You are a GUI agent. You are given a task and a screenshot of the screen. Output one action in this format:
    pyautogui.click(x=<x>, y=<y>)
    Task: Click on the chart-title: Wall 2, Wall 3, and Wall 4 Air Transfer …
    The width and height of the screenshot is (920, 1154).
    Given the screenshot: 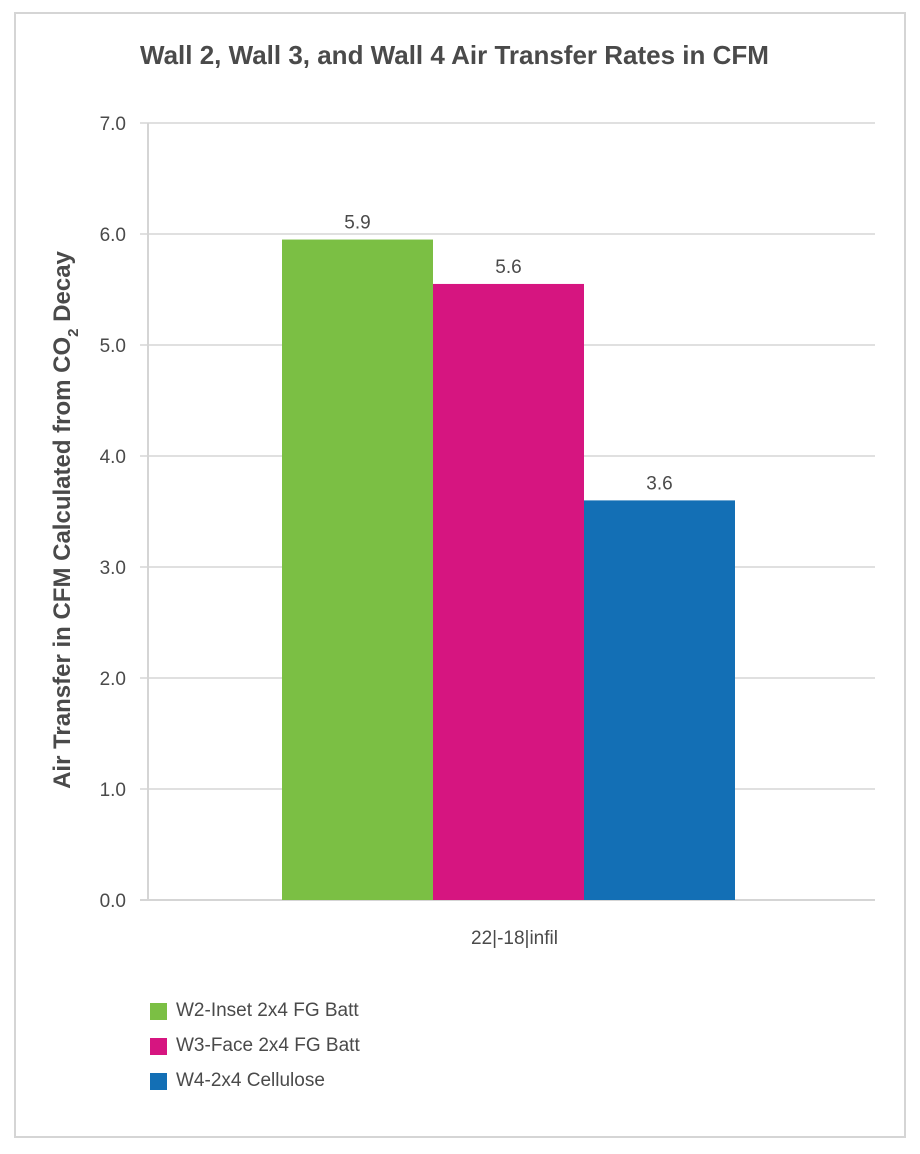 What is the action you would take?
    pyautogui.click(x=454, y=55)
    